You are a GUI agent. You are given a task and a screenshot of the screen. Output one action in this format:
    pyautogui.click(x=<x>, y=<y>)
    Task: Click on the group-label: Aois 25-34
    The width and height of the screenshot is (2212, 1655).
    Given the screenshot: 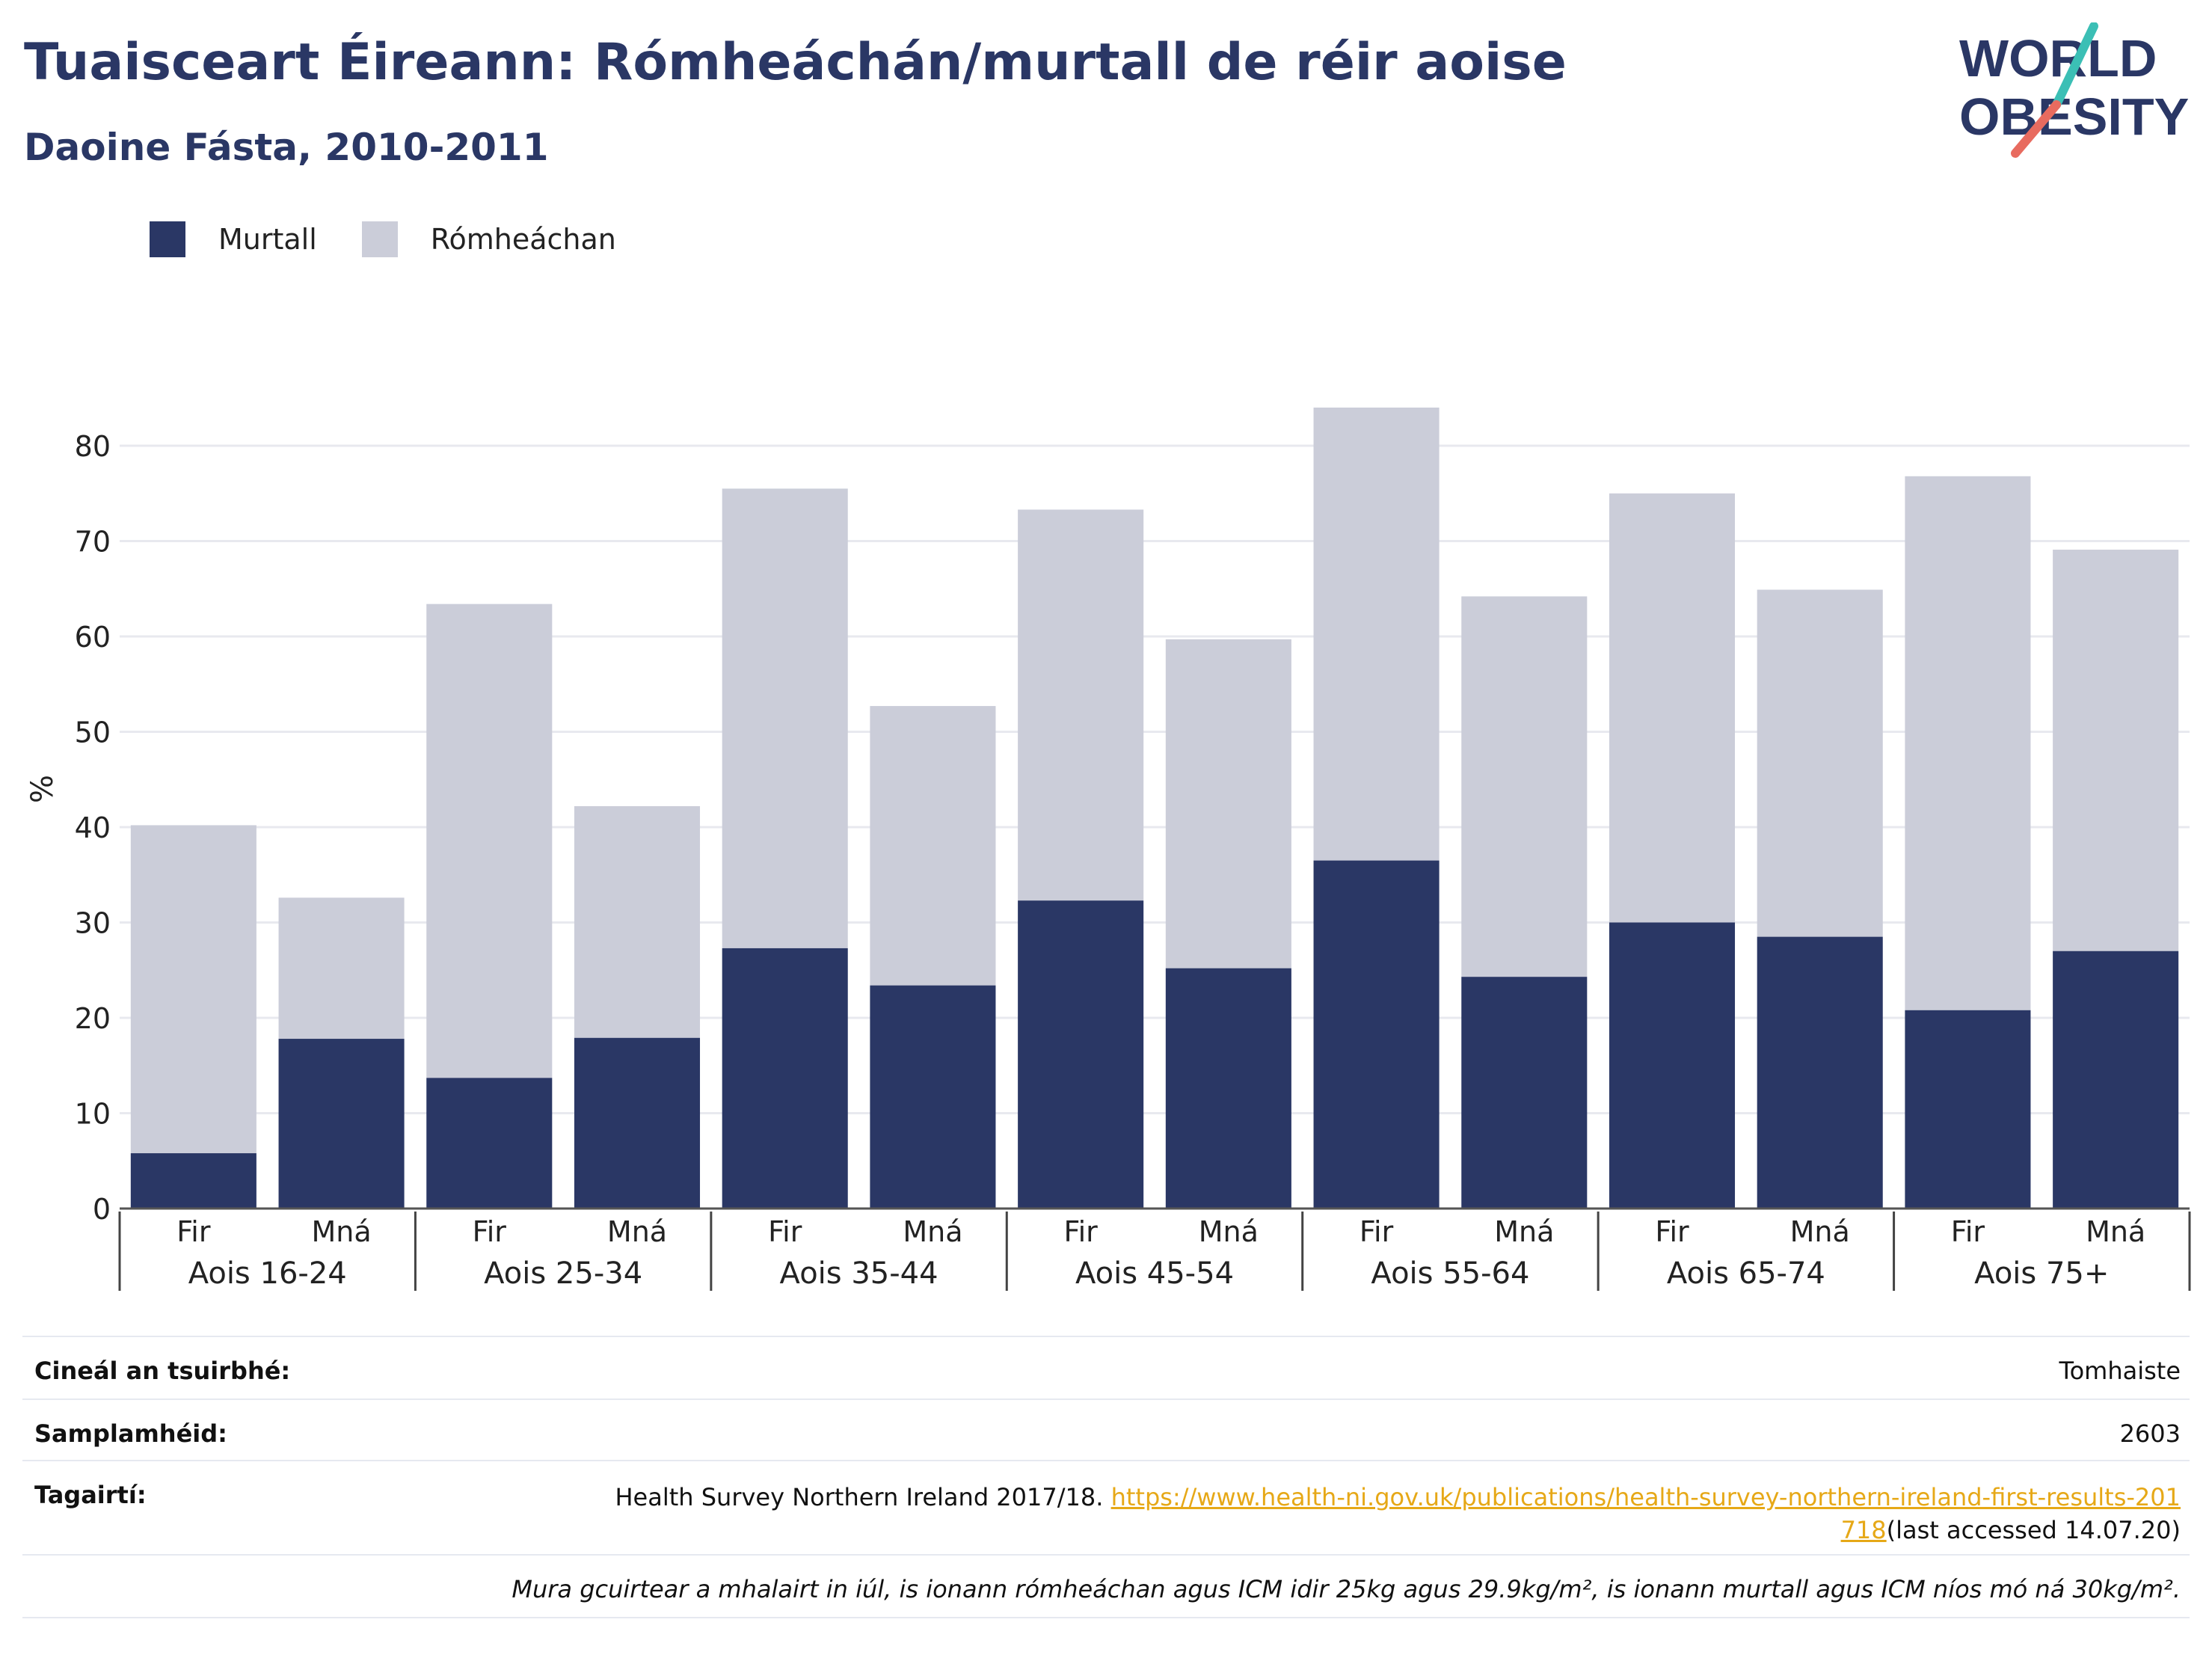 What is the action you would take?
    pyautogui.click(x=563, y=1273)
    